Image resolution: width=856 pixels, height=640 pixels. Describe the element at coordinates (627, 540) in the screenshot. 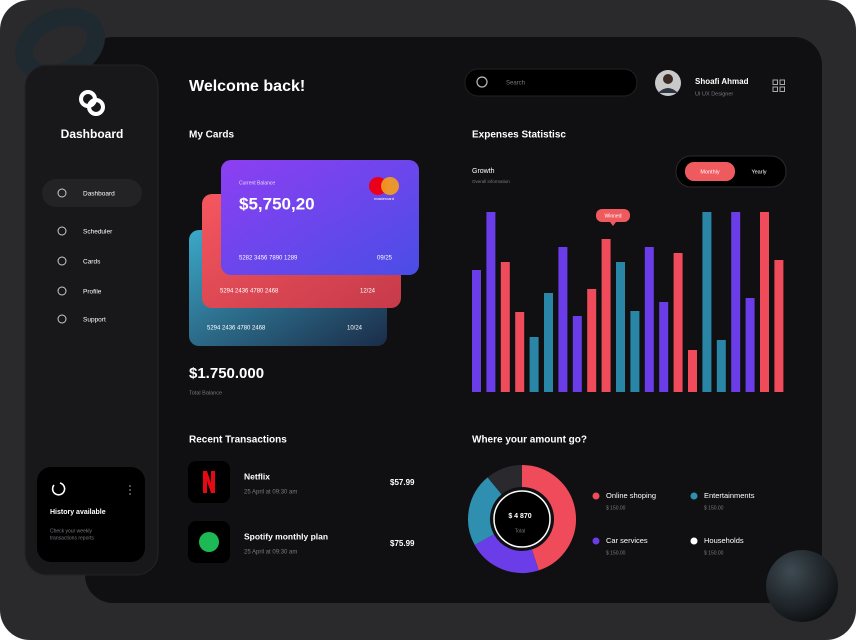

I see `legend-label: Car services` at that location.